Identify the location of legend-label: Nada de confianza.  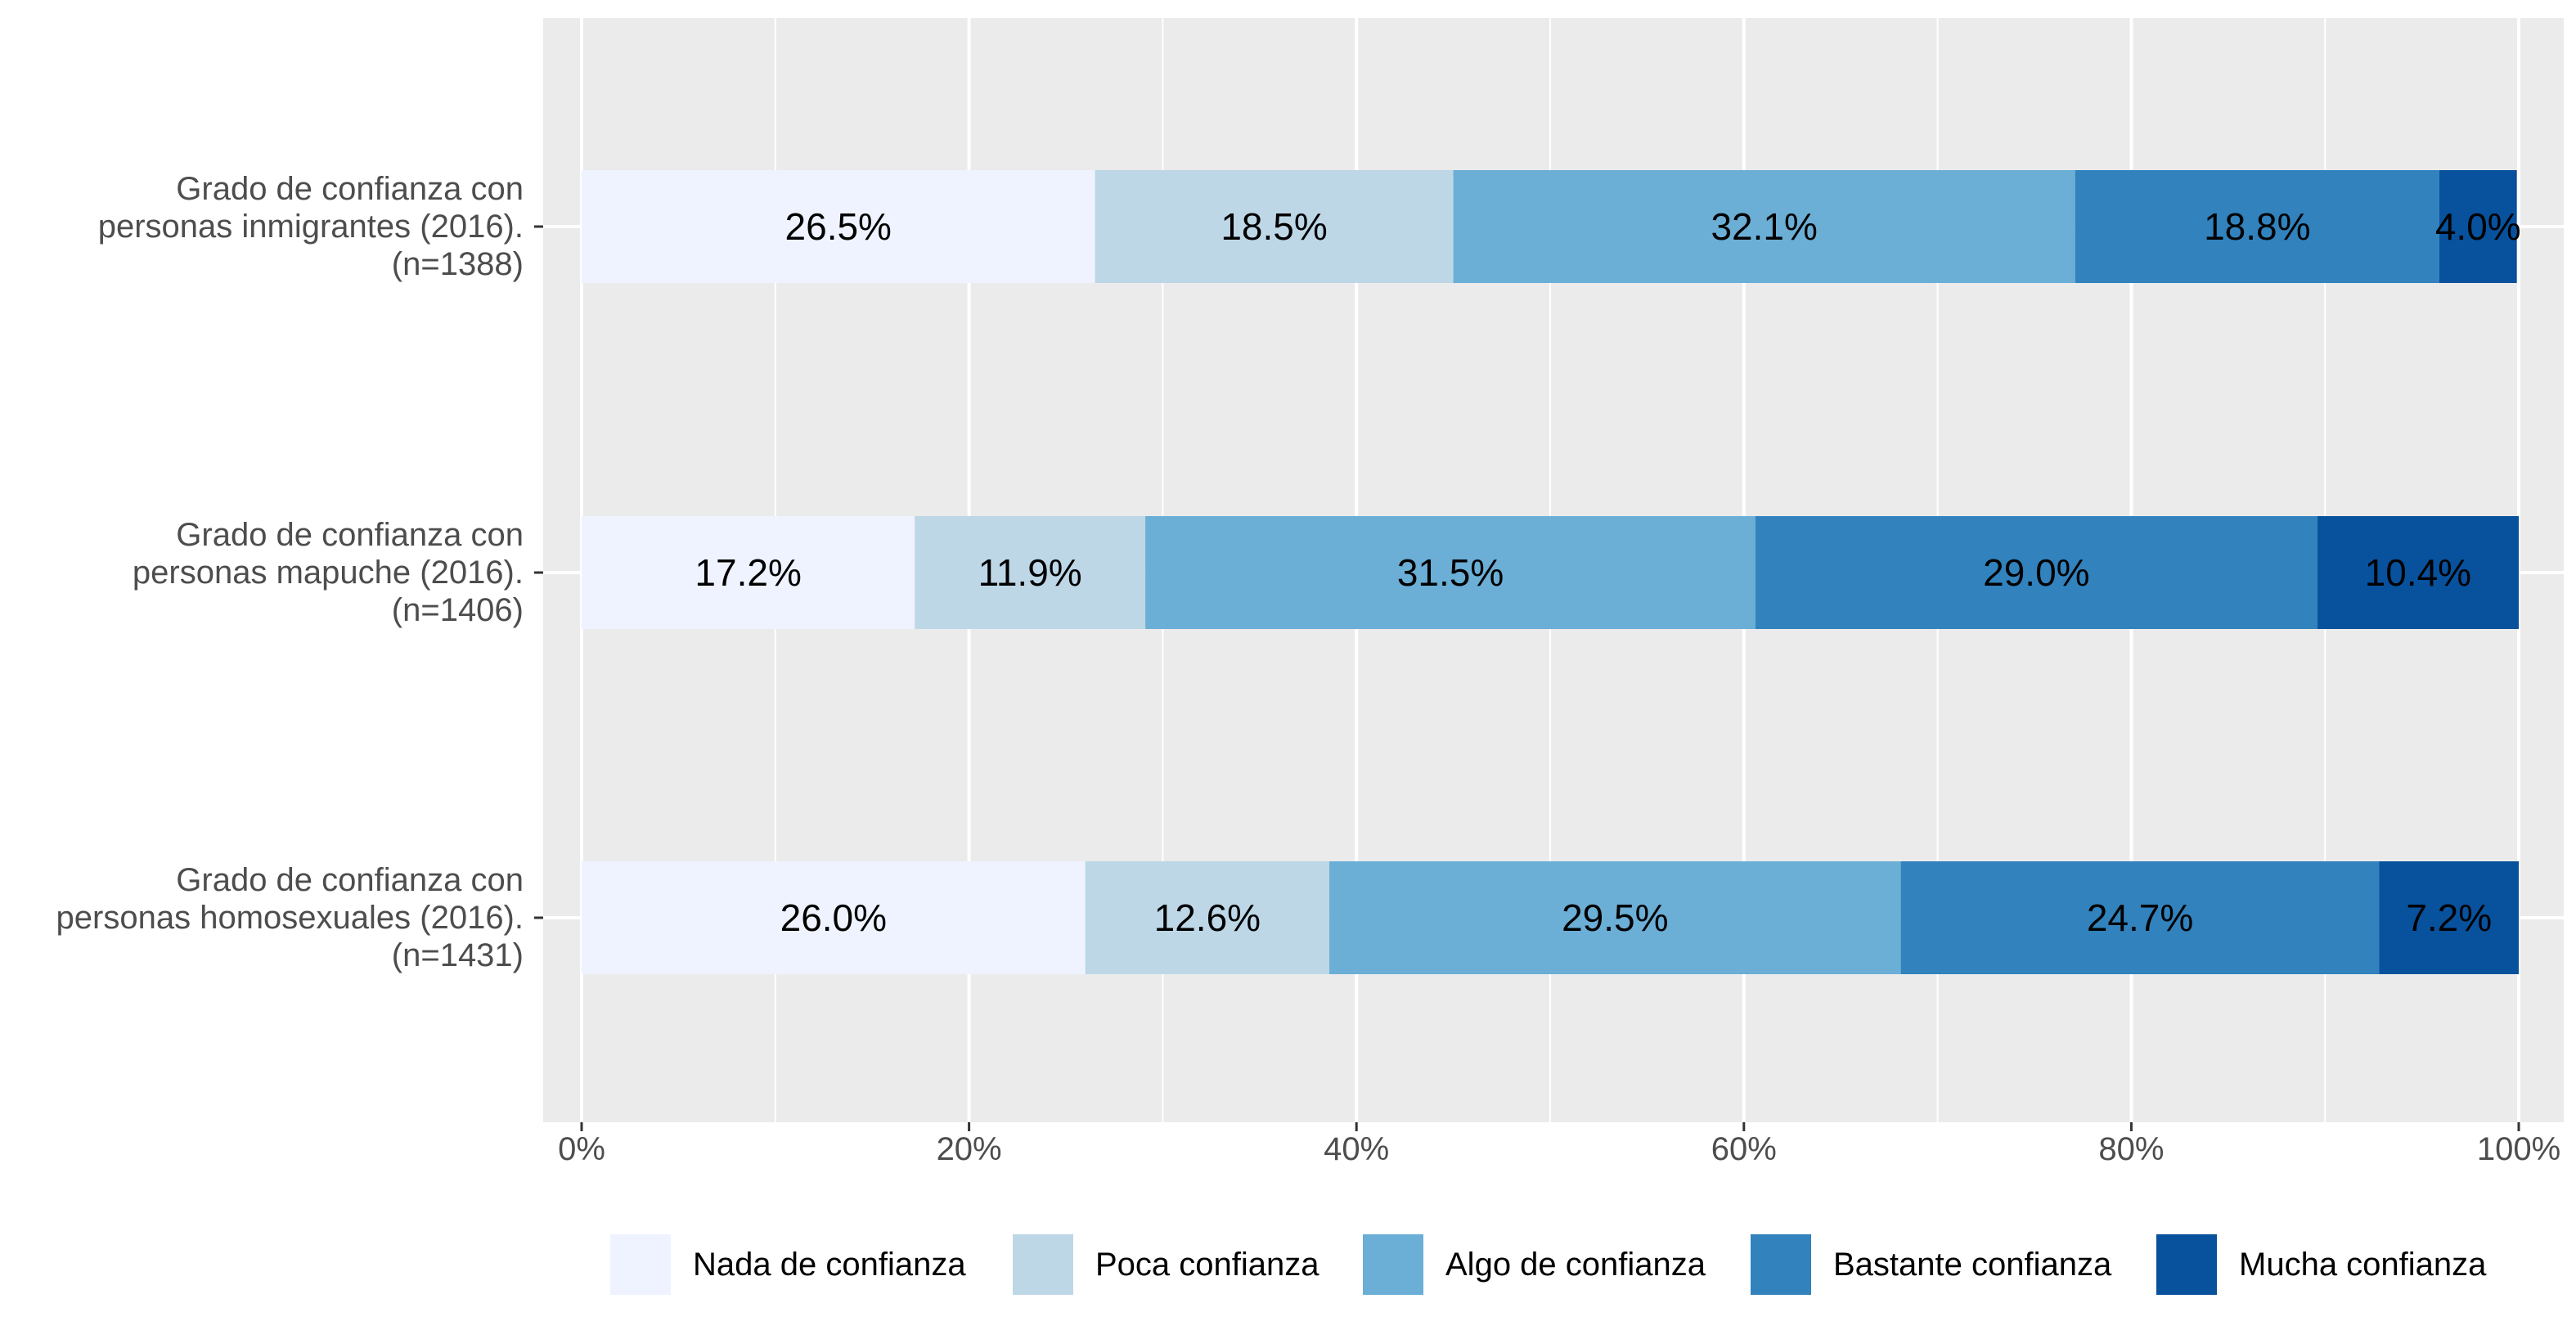
(829, 1265).